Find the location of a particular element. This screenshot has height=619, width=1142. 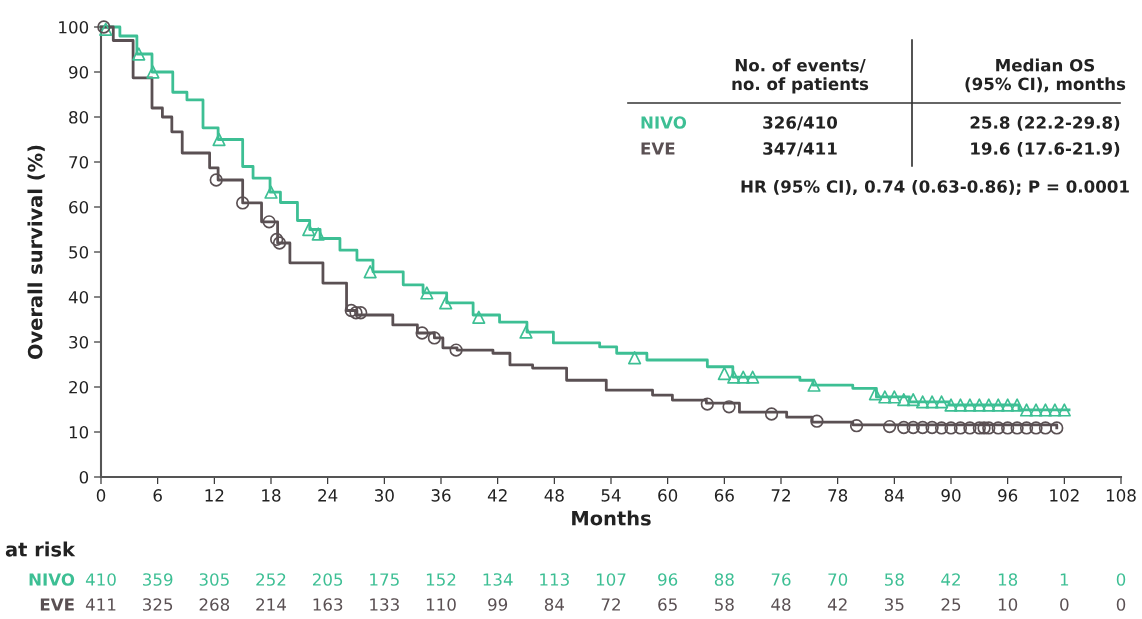

y-tick-label: 80 is located at coordinates (79, 117).